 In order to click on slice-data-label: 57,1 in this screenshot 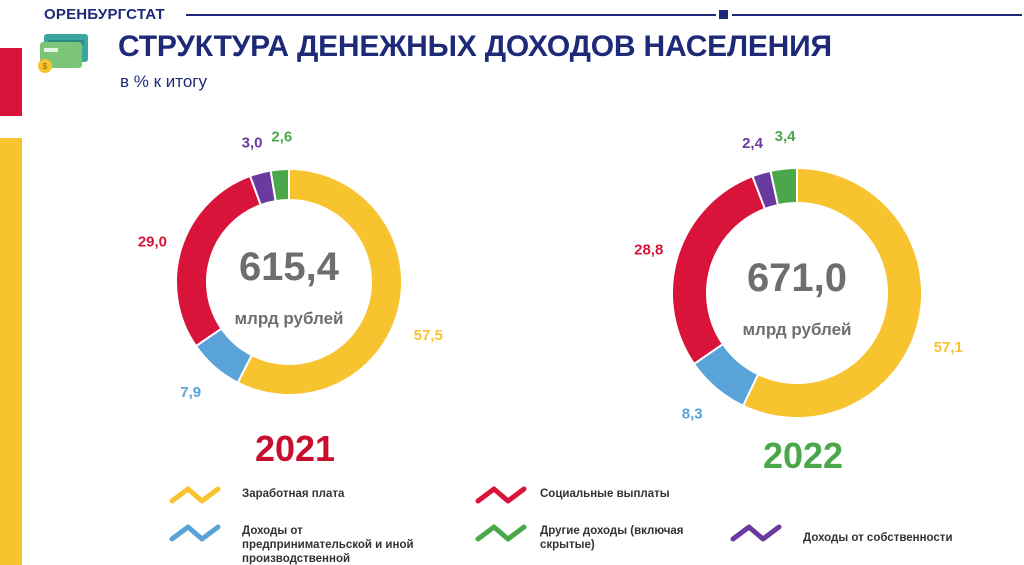, I will do `click(948, 347)`.